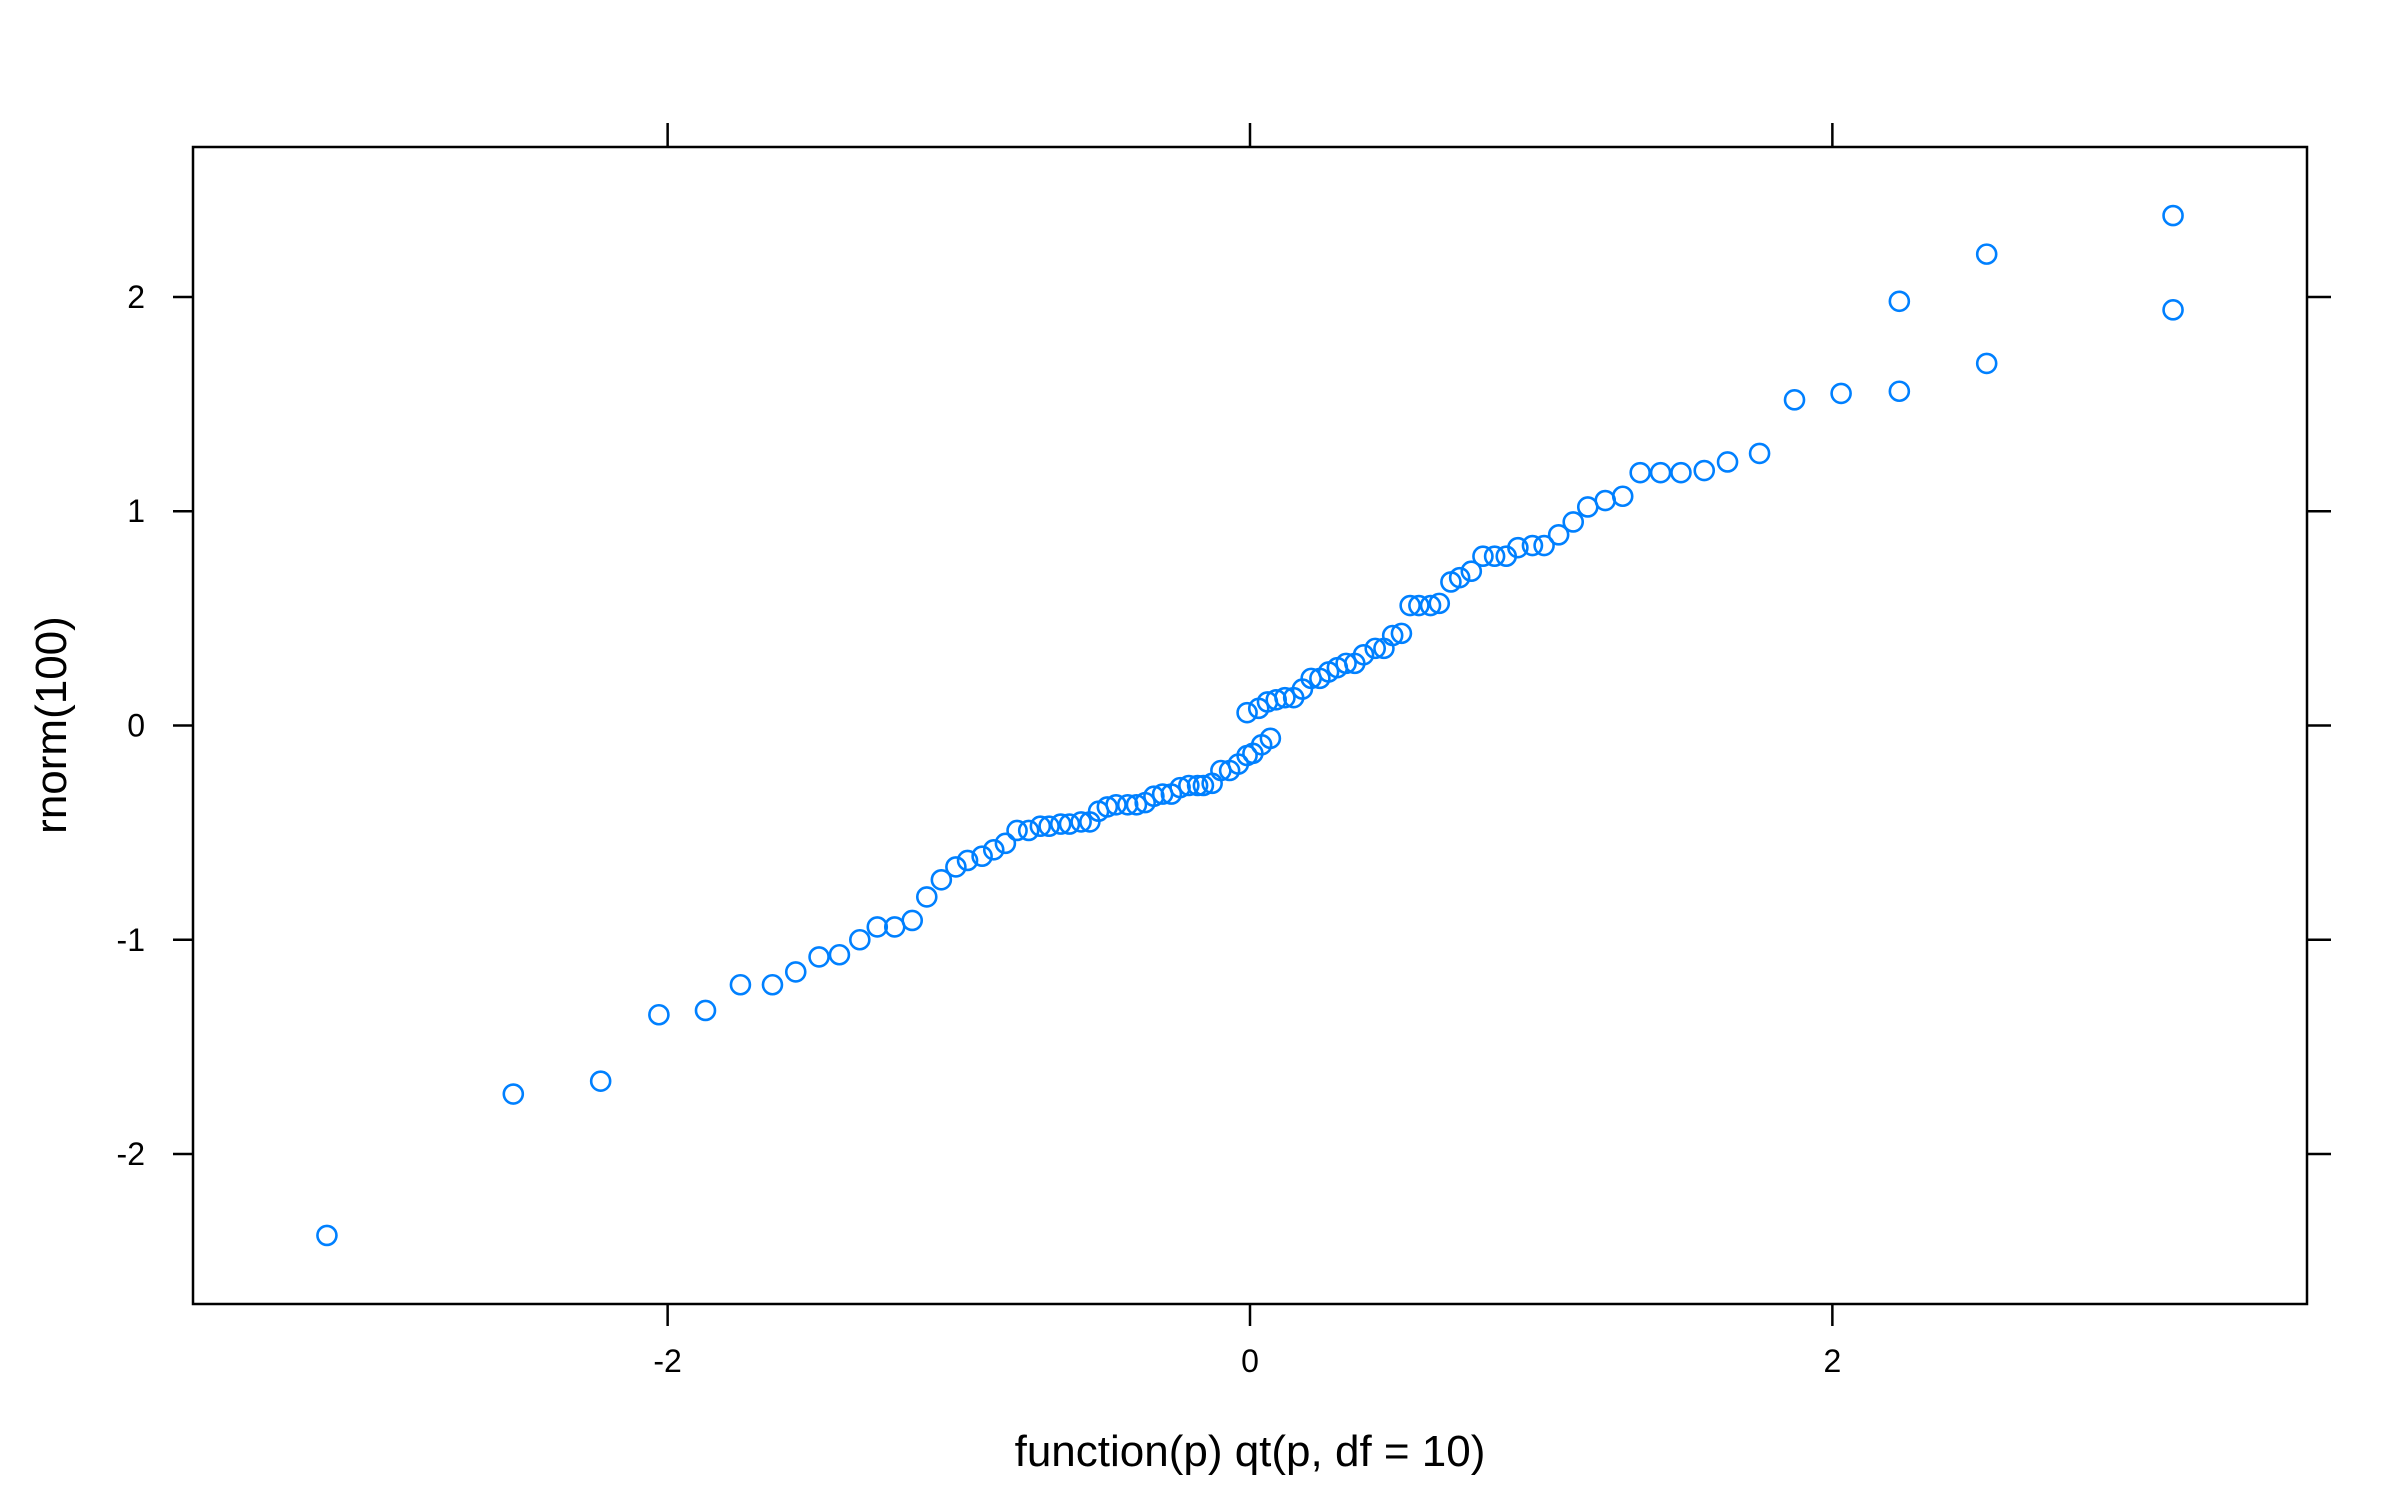 Image resolution: width=2400 pixels, height=1500 pixels. Describe the element at coordinates (667, 1361) in the screenshot. I see `x-tick-label: -2` at that location.